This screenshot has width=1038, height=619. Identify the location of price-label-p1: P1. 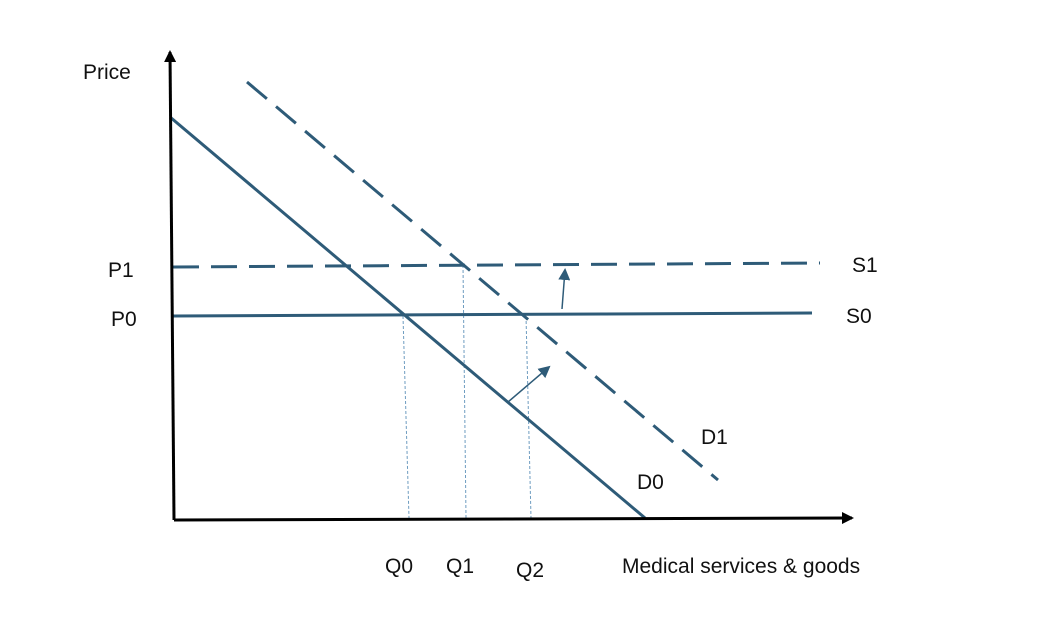
(121, 270).